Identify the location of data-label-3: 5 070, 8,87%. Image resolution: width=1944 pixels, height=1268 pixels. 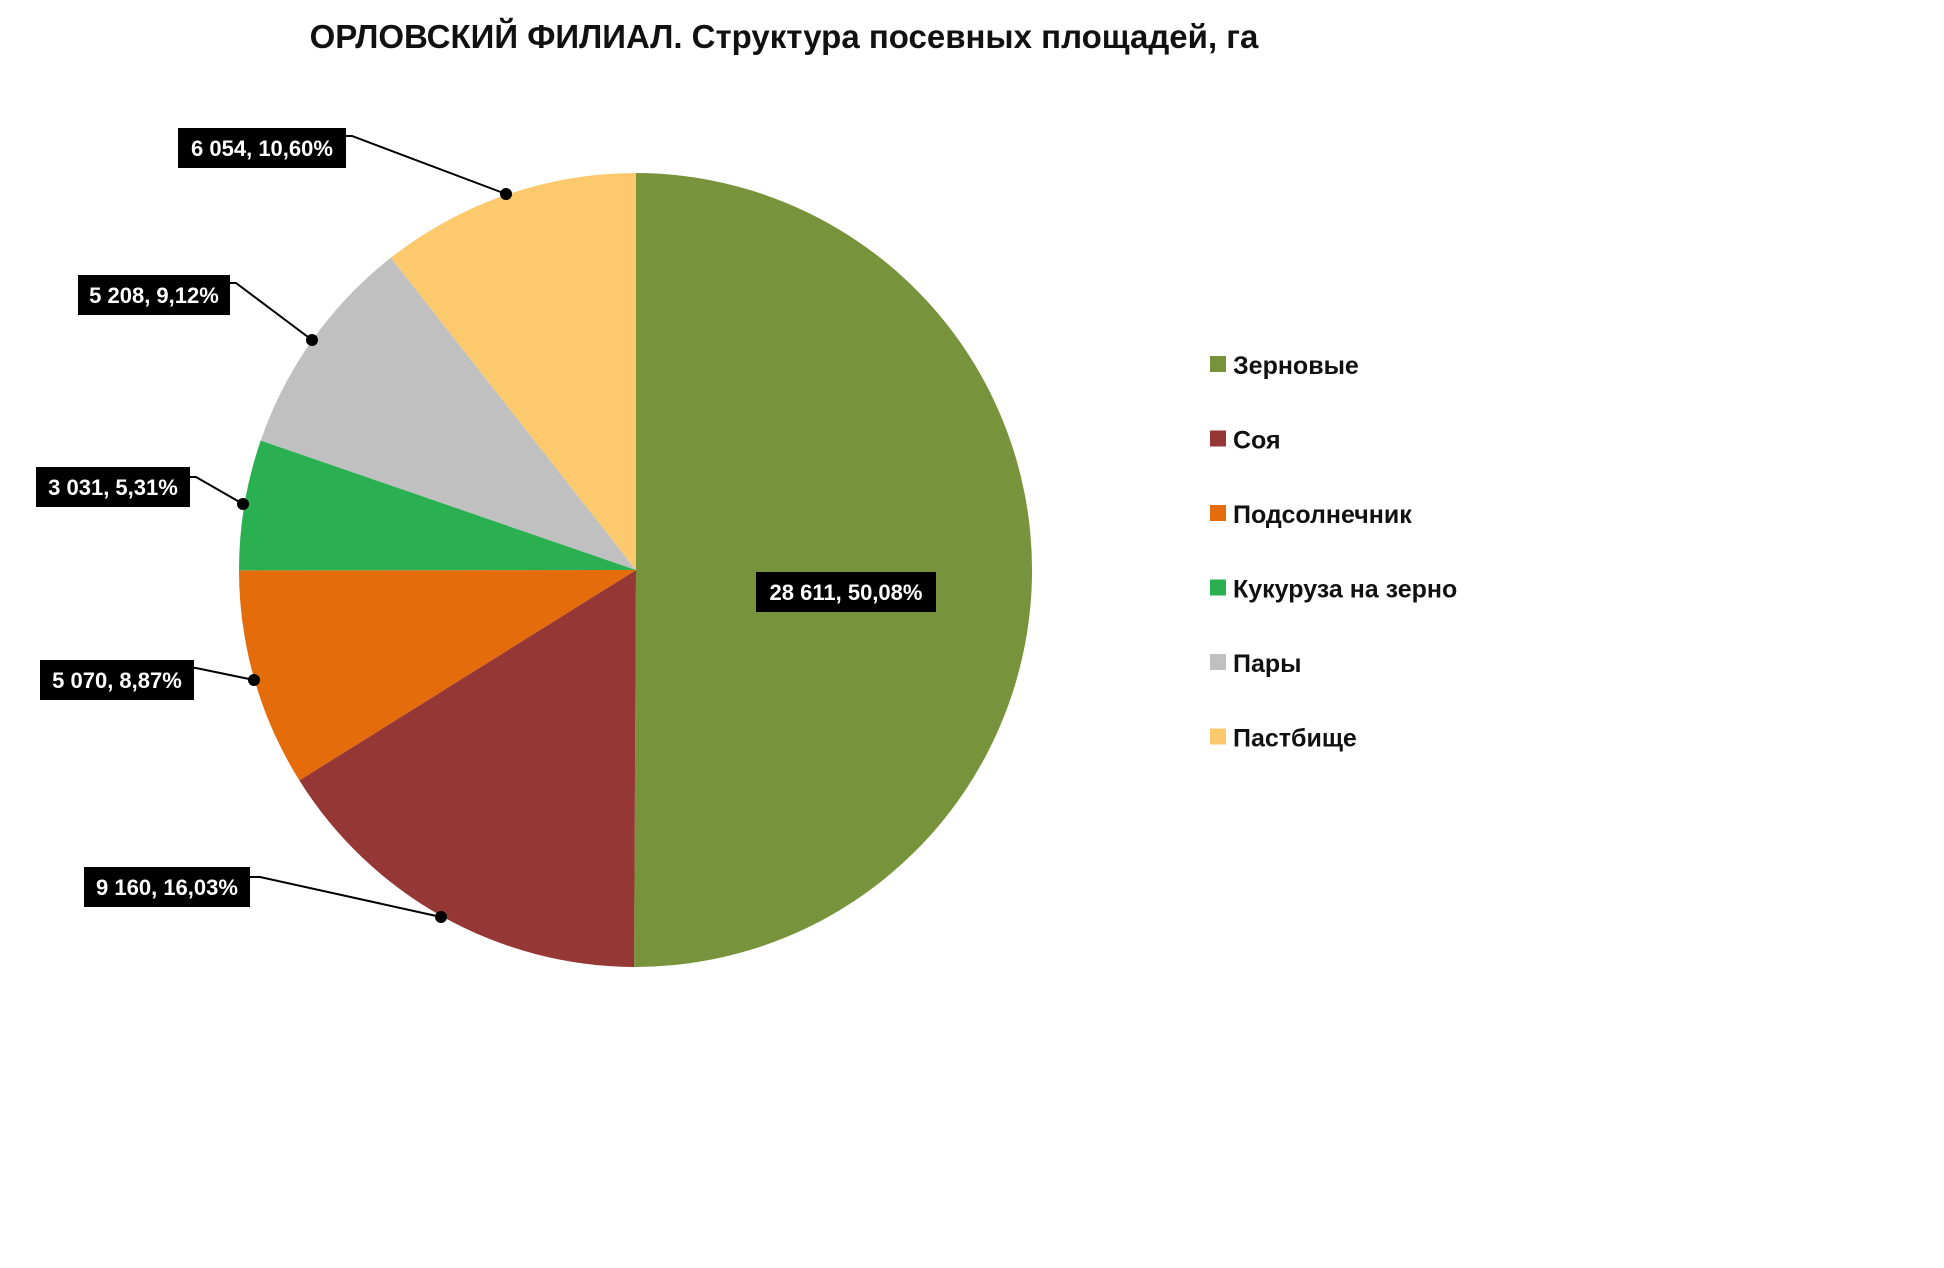
(117, 680).